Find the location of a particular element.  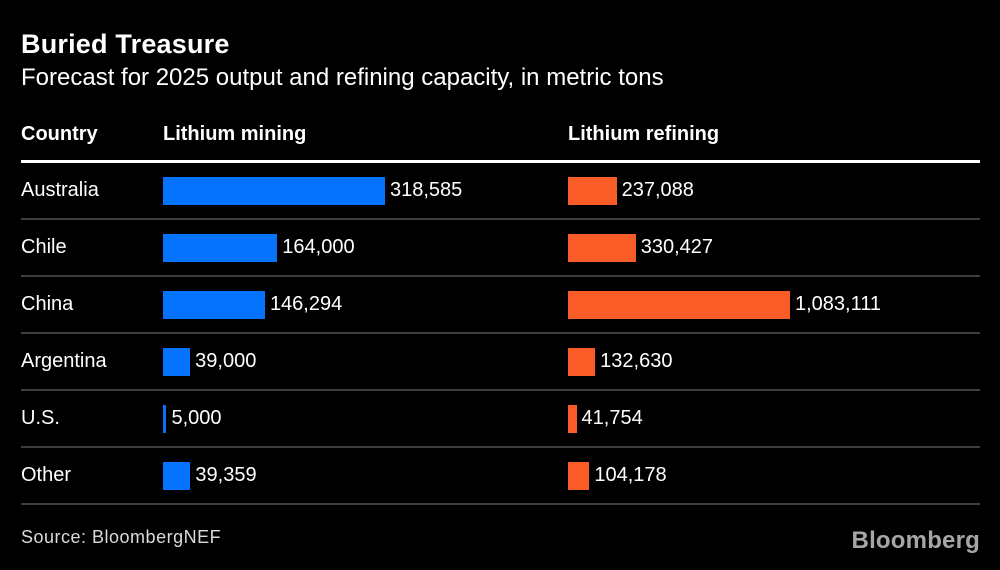

mining-bar-cell: 164,000 is located at coordinates (365, 247).